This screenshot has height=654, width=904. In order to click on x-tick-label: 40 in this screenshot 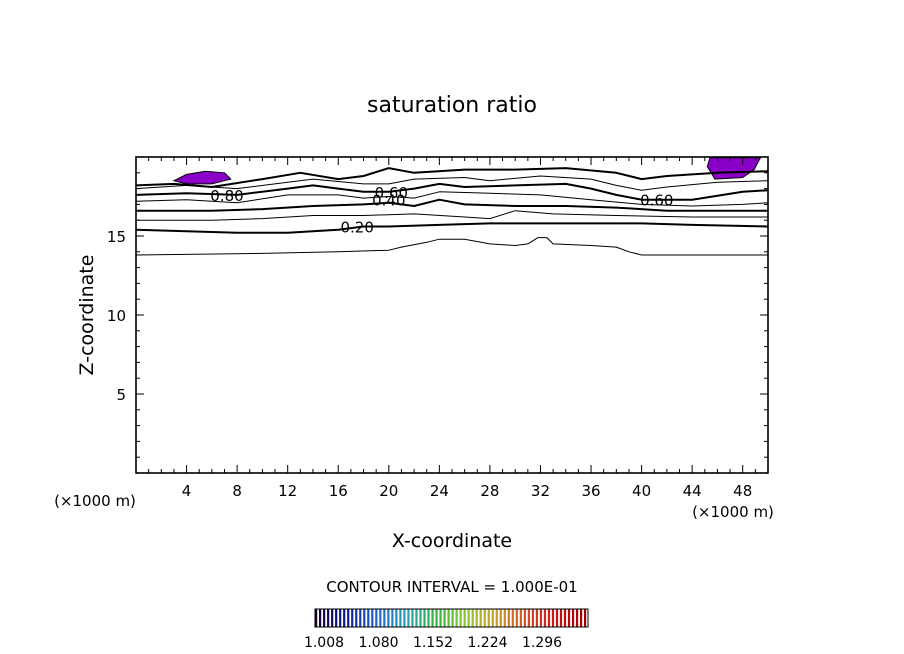, I will do `click(641, 491)`.